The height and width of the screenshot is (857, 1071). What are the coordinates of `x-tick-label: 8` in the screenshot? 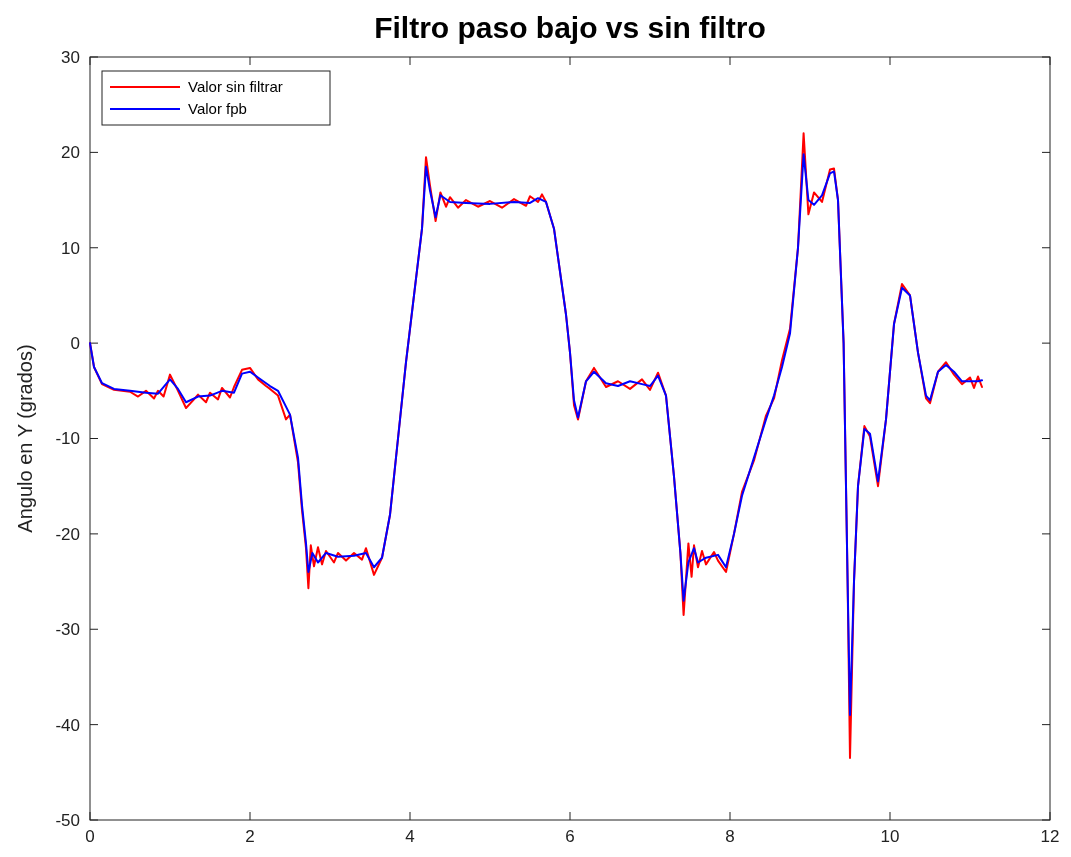 It's located at (730, 836).